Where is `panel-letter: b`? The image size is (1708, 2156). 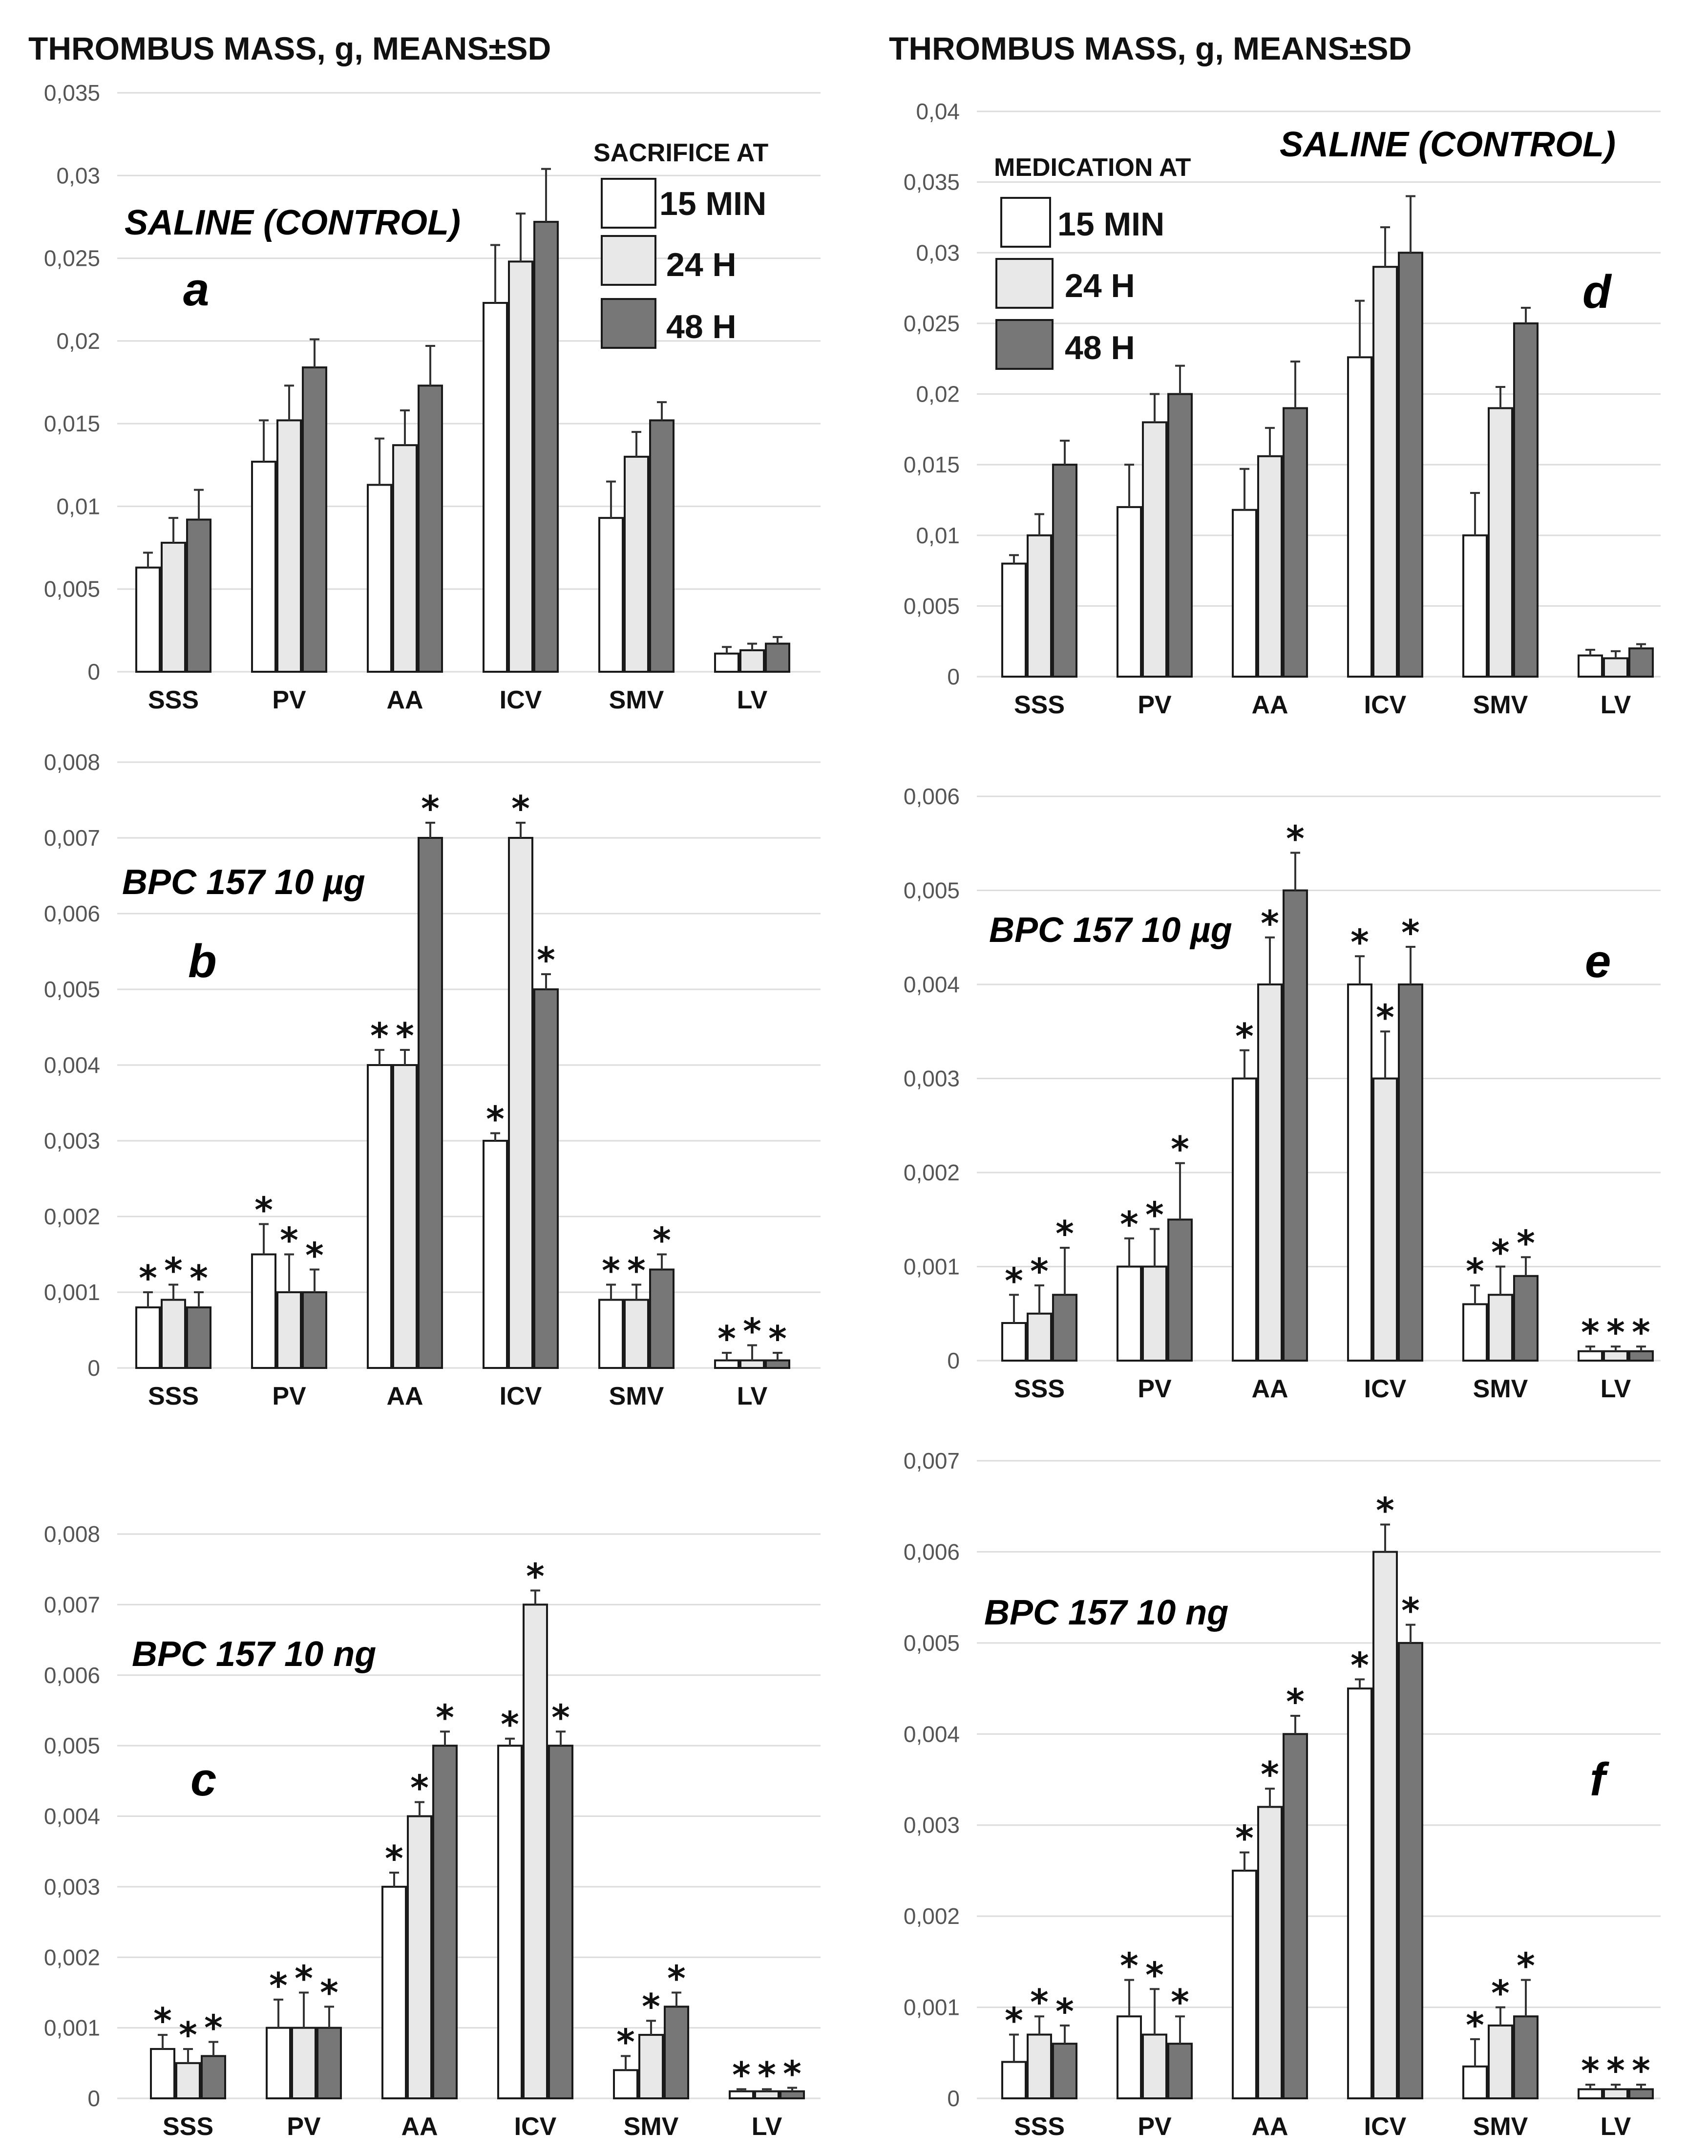 panel-letter: b is located at coordinates (202, 961).